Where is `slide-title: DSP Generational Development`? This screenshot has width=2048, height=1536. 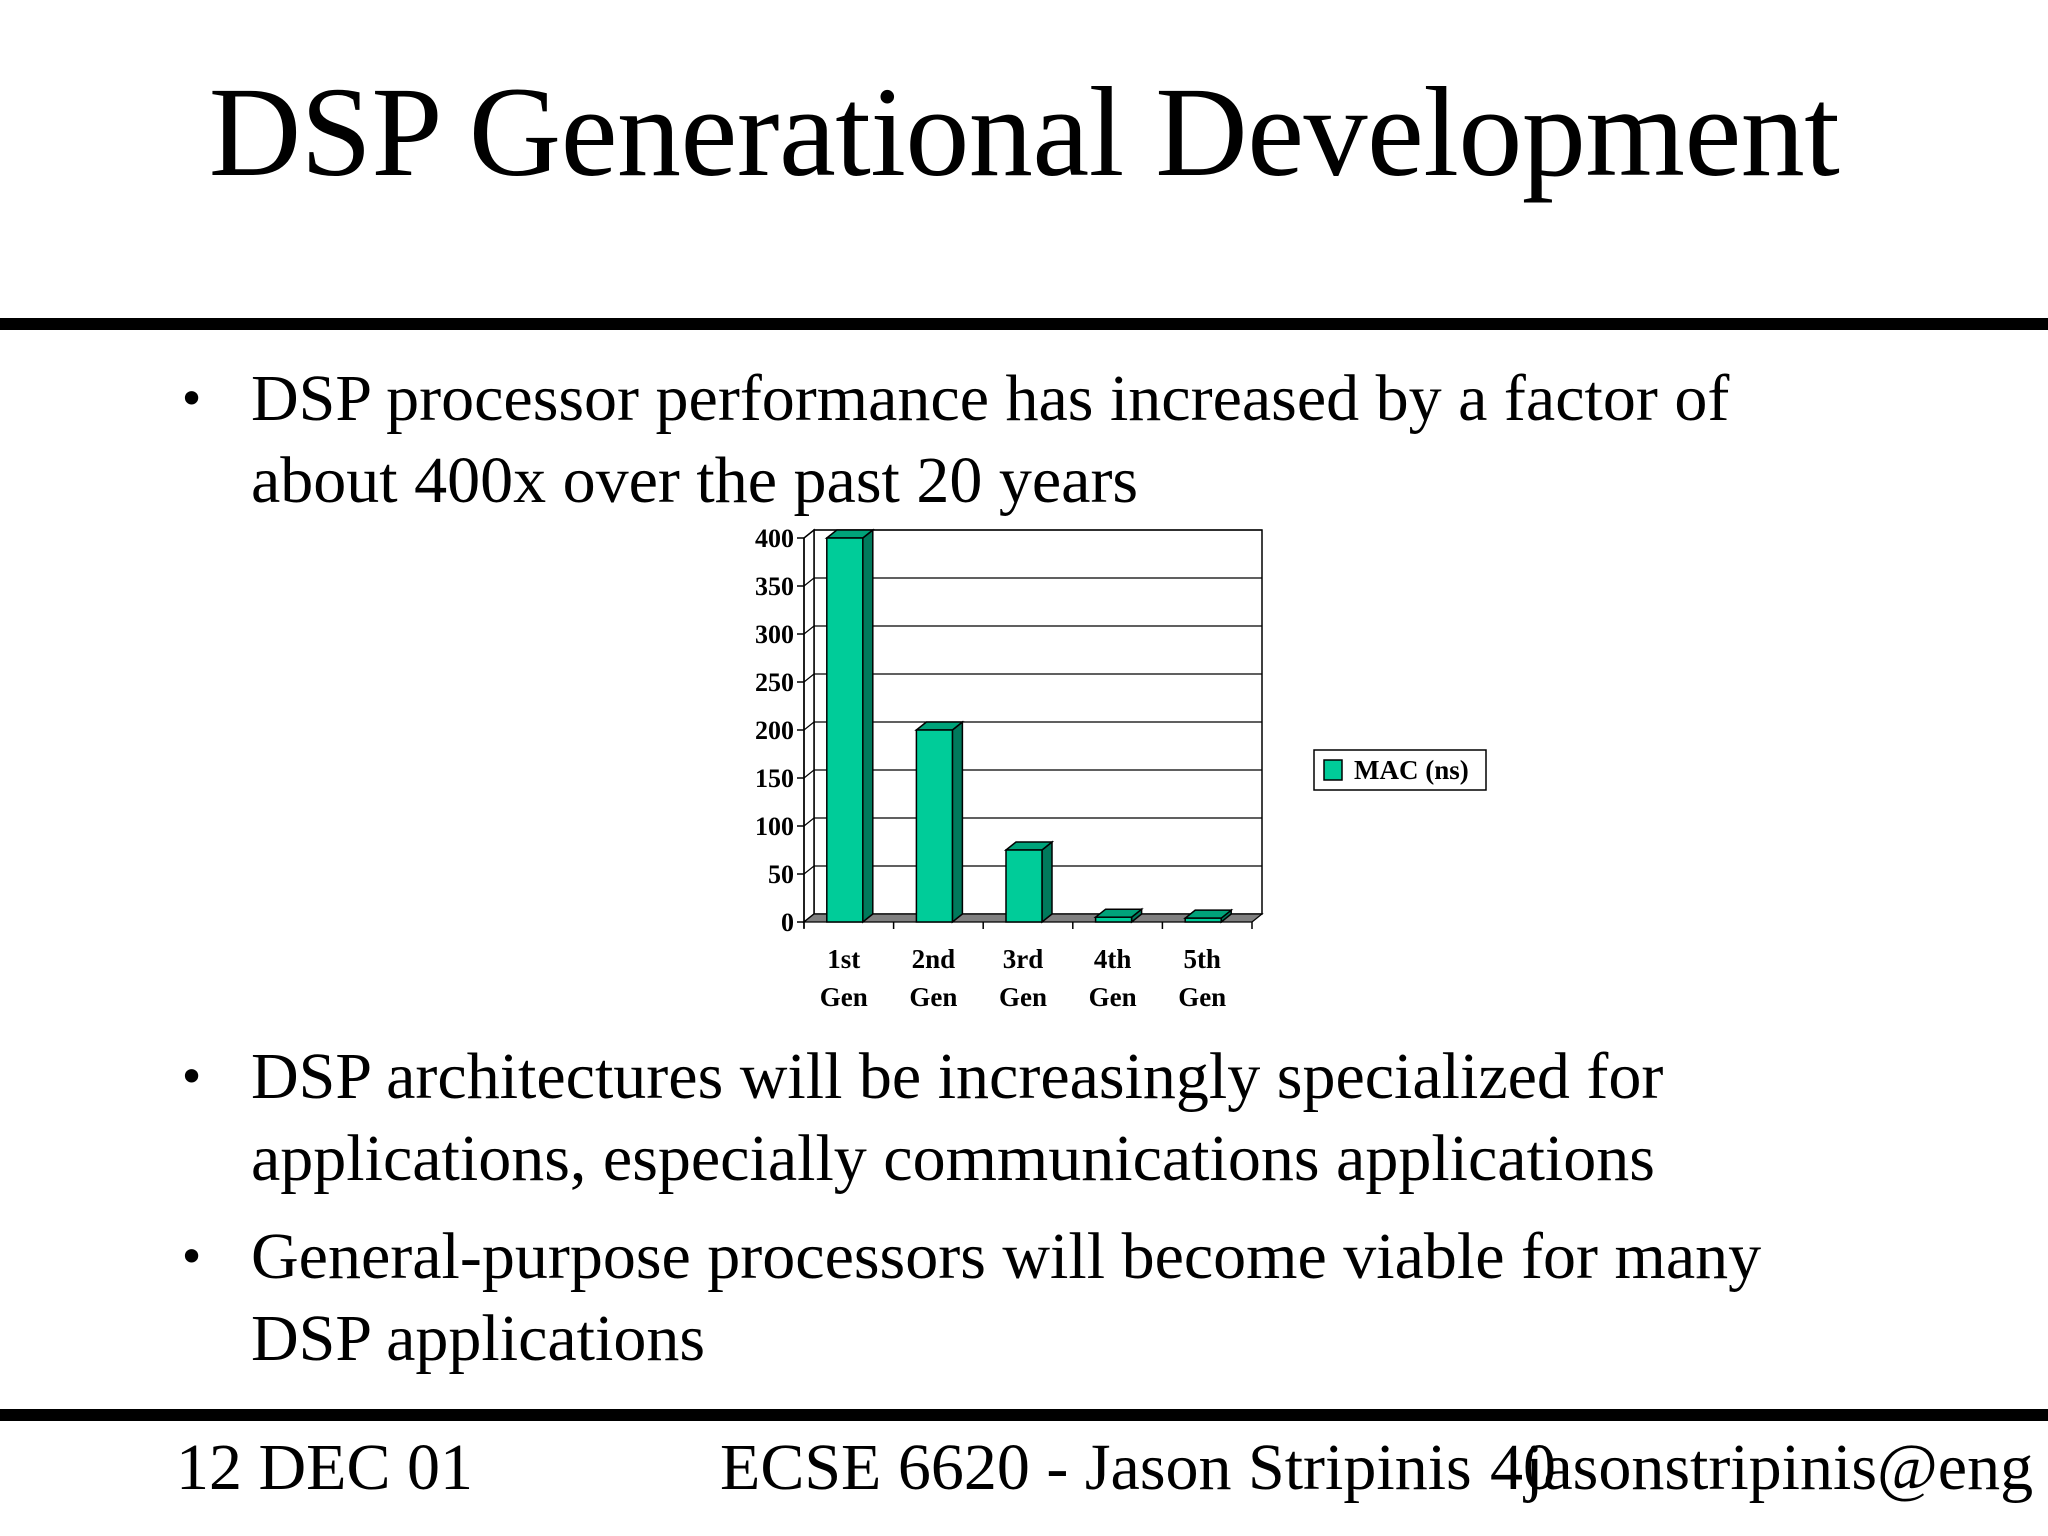
slide-title: DSP Generational Development is located at coordinates (1024, 132).